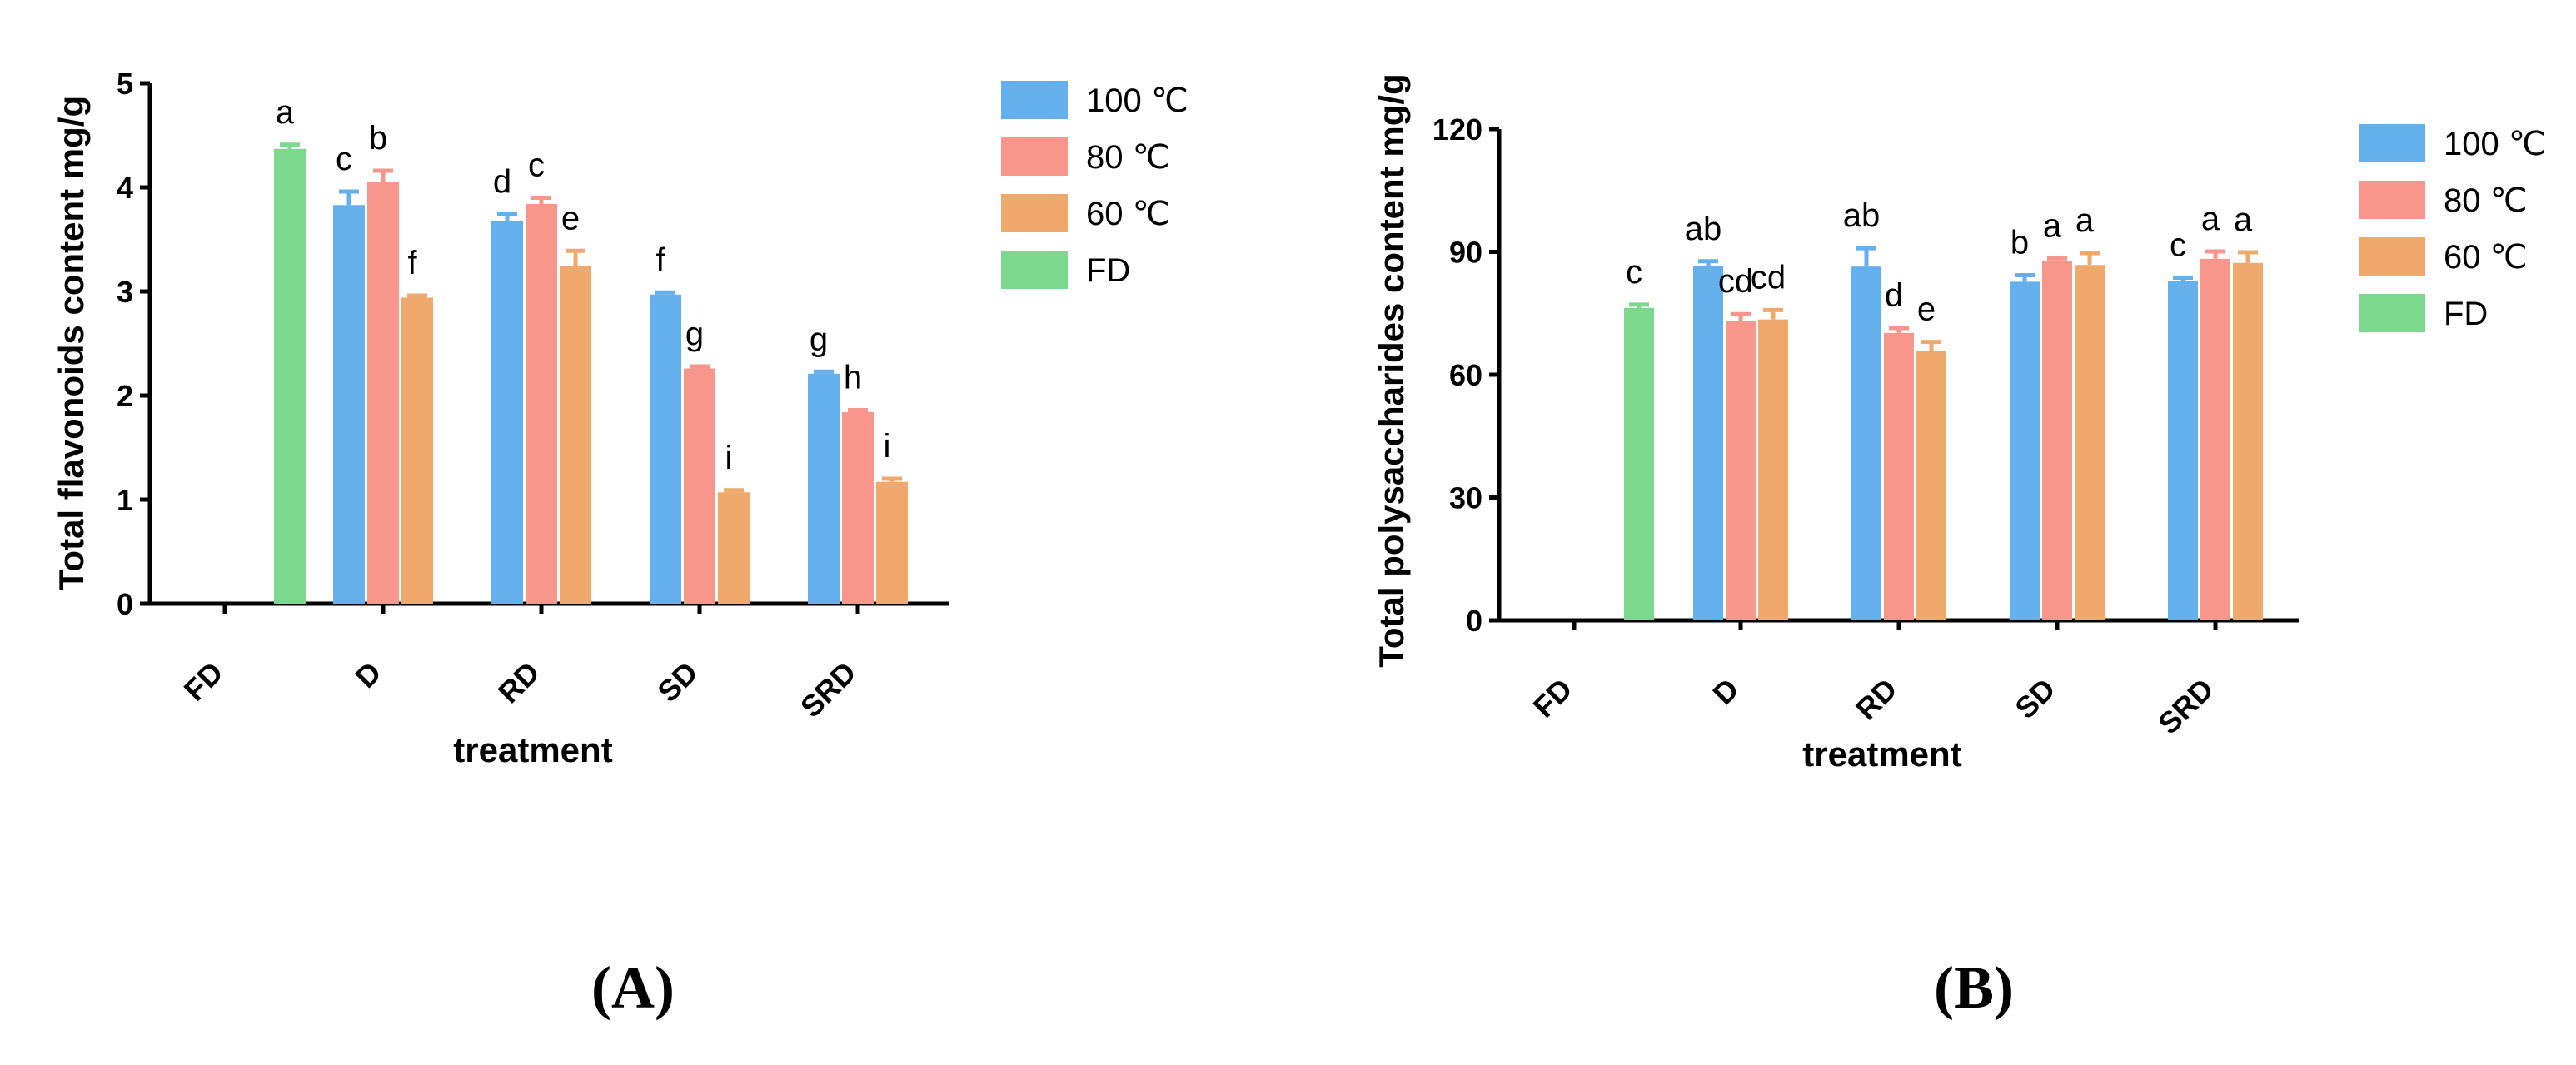 The height and width of the screenshot is (1065, 2576). I want to click on y-tick-label: 90, so click(1466, 253).